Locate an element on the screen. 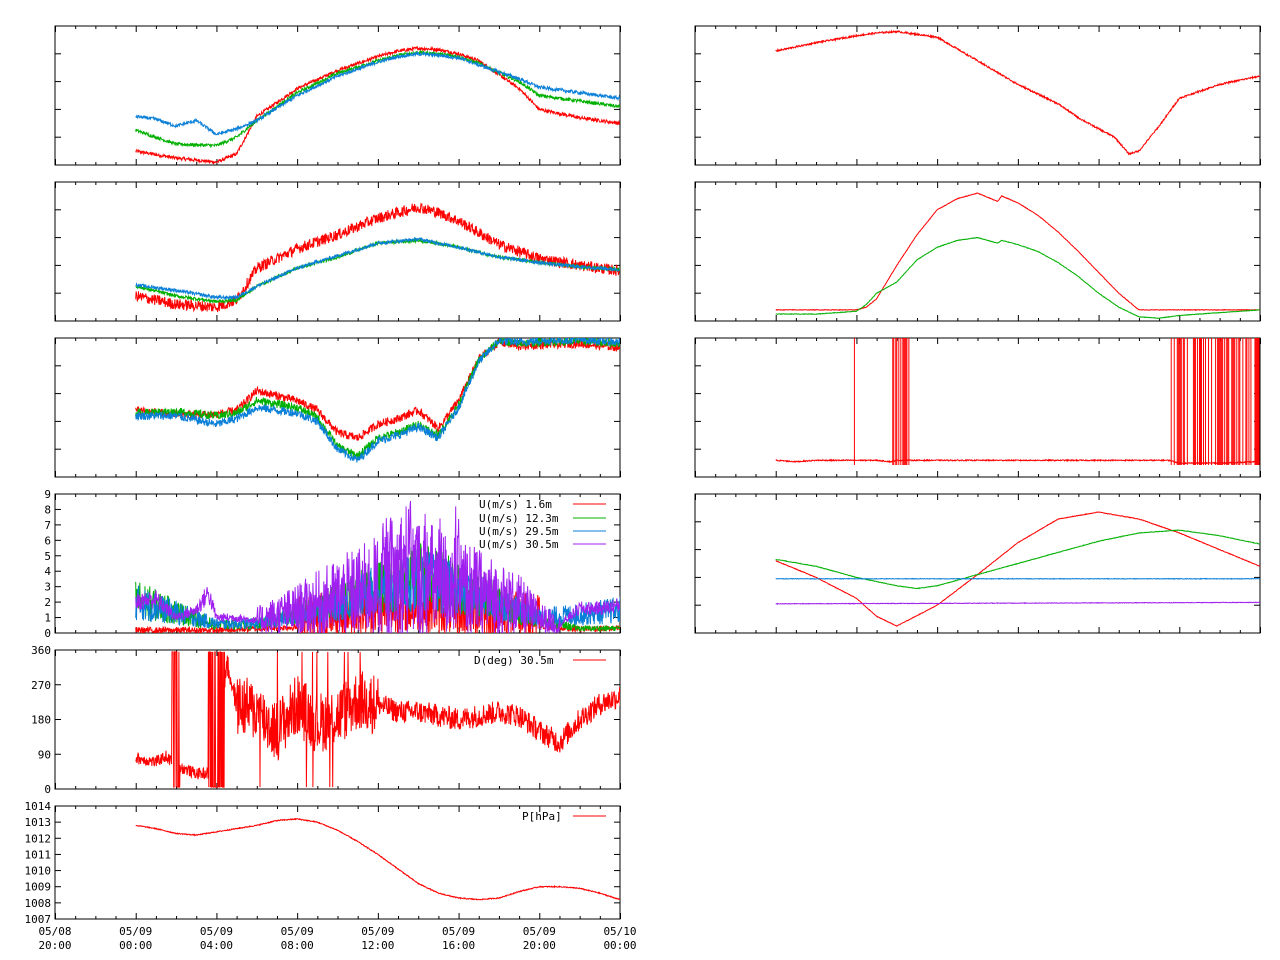 This screenshot has width=1280, height=960. y-tick-label: 360 is located at coordinates (41, 650).